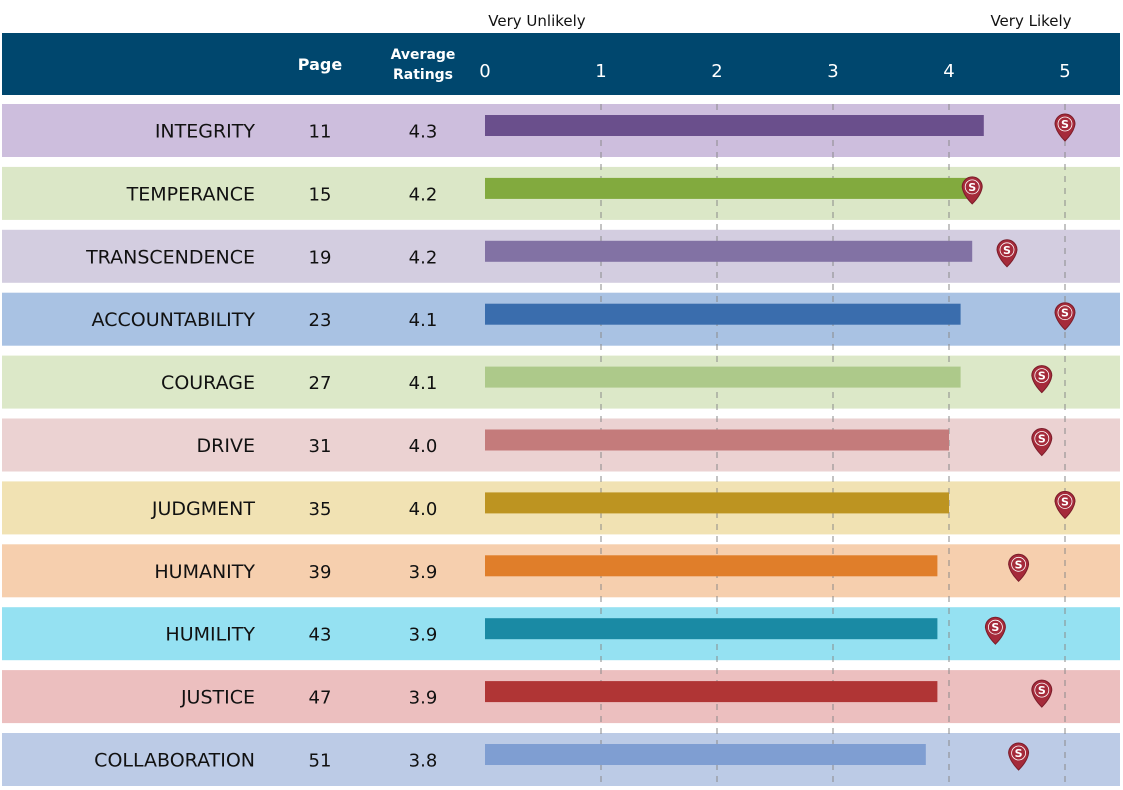 Image resolution: width=1123 pixels, height=790 pixels. What do you see at coordinates (1018, 442) in the screenshot?
I see `self-rating-markers: S S S S S S S S S S S` at bounding box center [1018, 442].